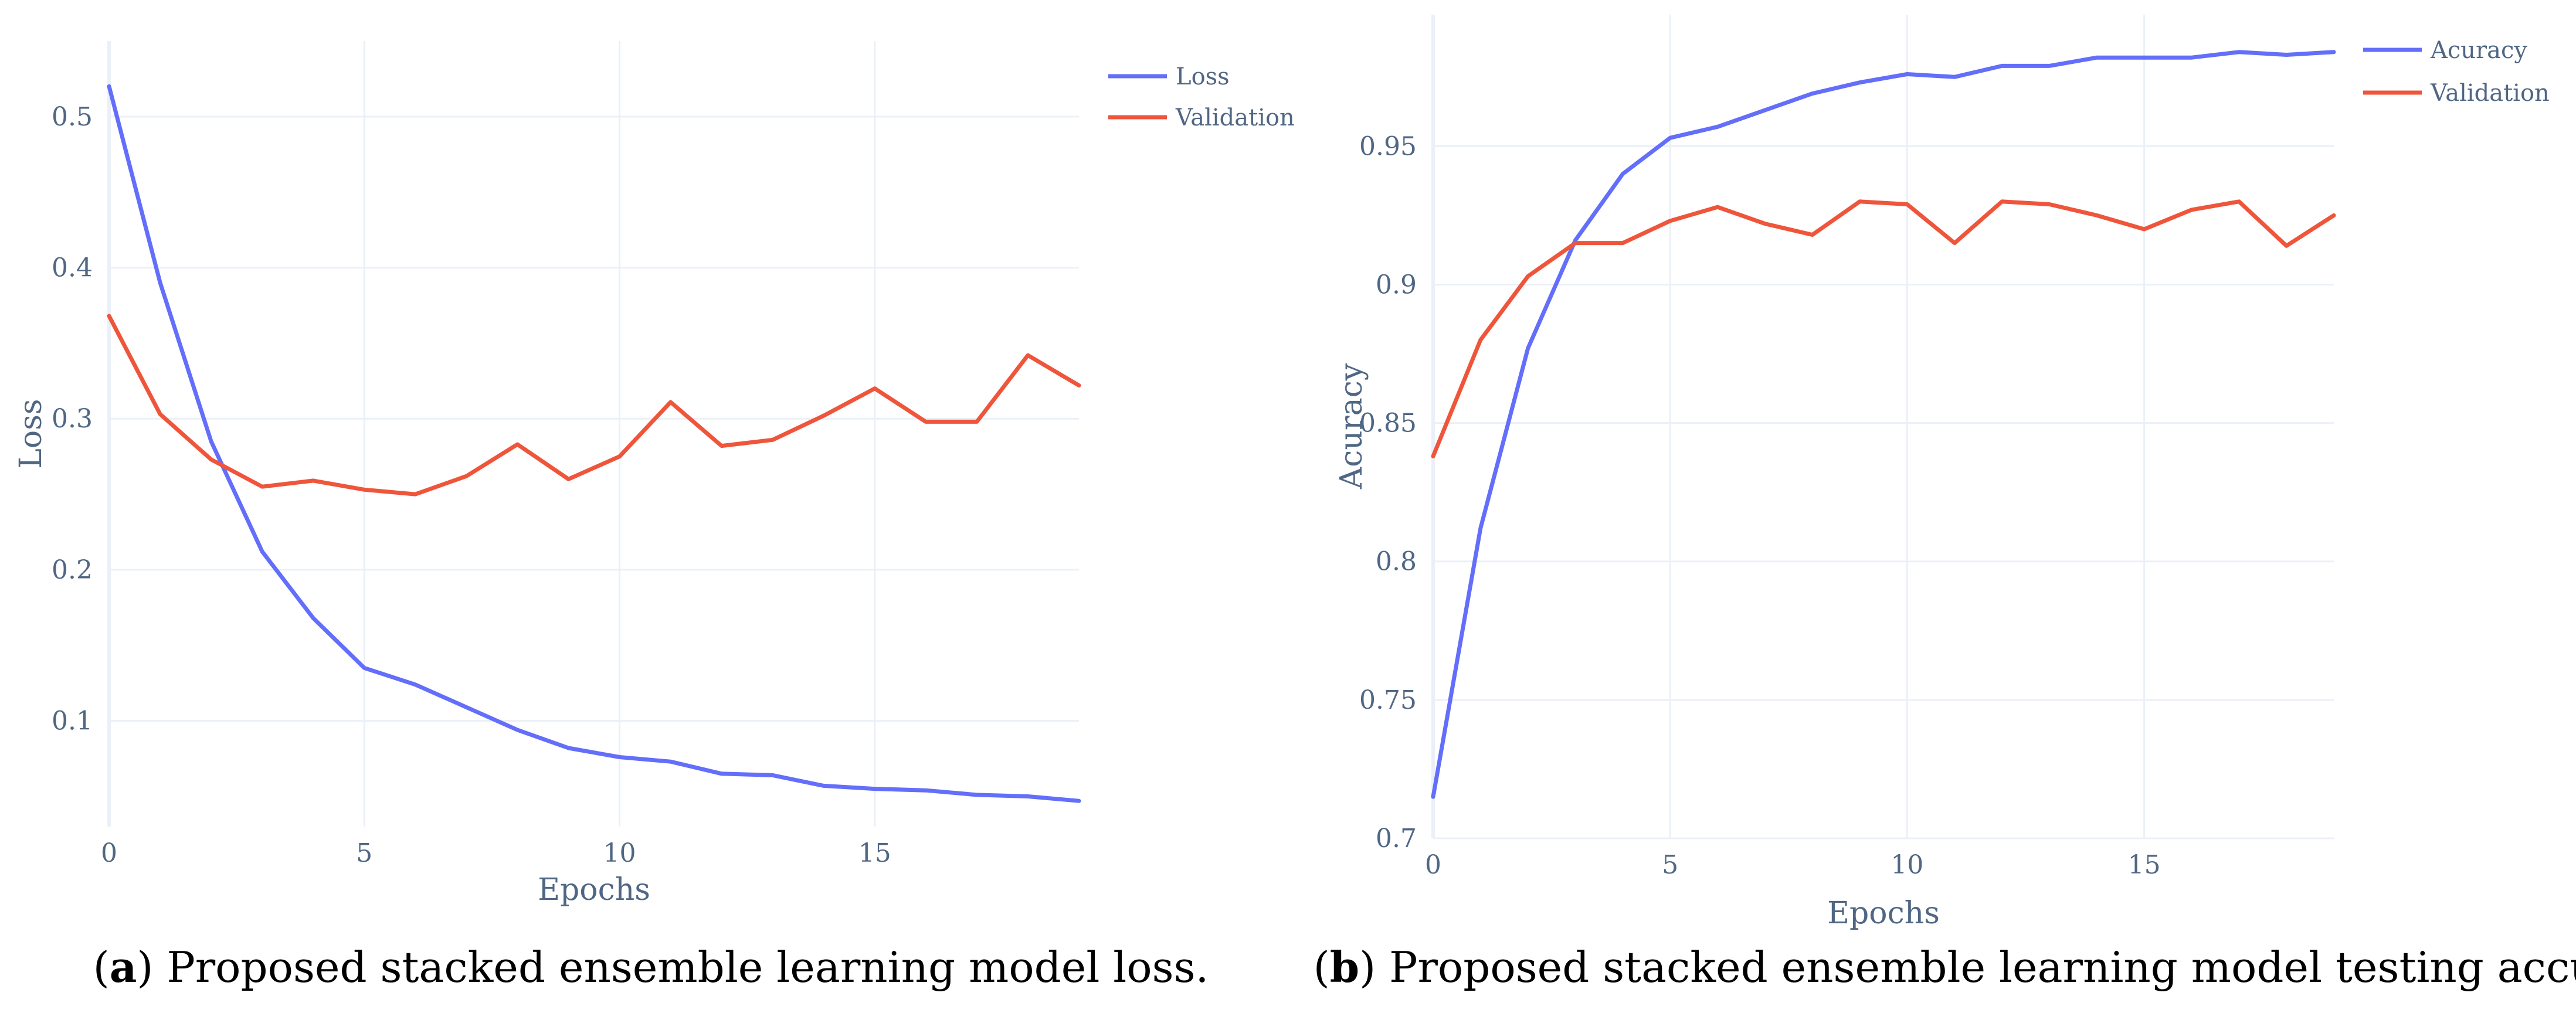 The width and height of the screenshot is (2576, 1013). What do you see at coordinates (1388, 146) in the screenshot?
I see `y-tick-label: 0.95` at bounding box center [1388, 146].